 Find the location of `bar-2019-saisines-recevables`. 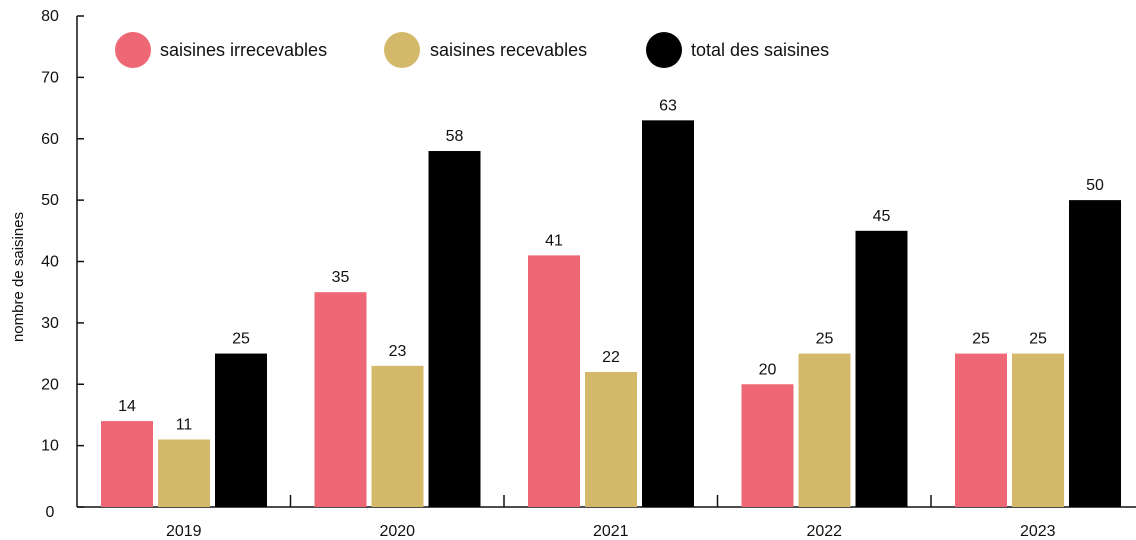

bar-2019-saisines-recevables is located at coordinates (184, 473).